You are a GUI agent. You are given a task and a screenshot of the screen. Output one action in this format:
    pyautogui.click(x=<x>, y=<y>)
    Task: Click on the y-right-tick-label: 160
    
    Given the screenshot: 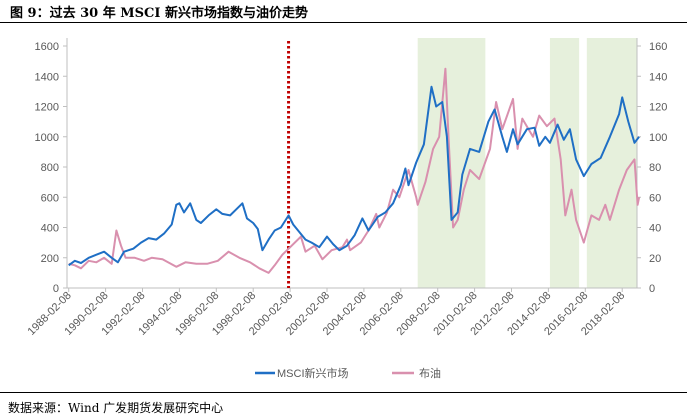 What is the action you would take?
    pyautogui.click(x=658, y=47)
    